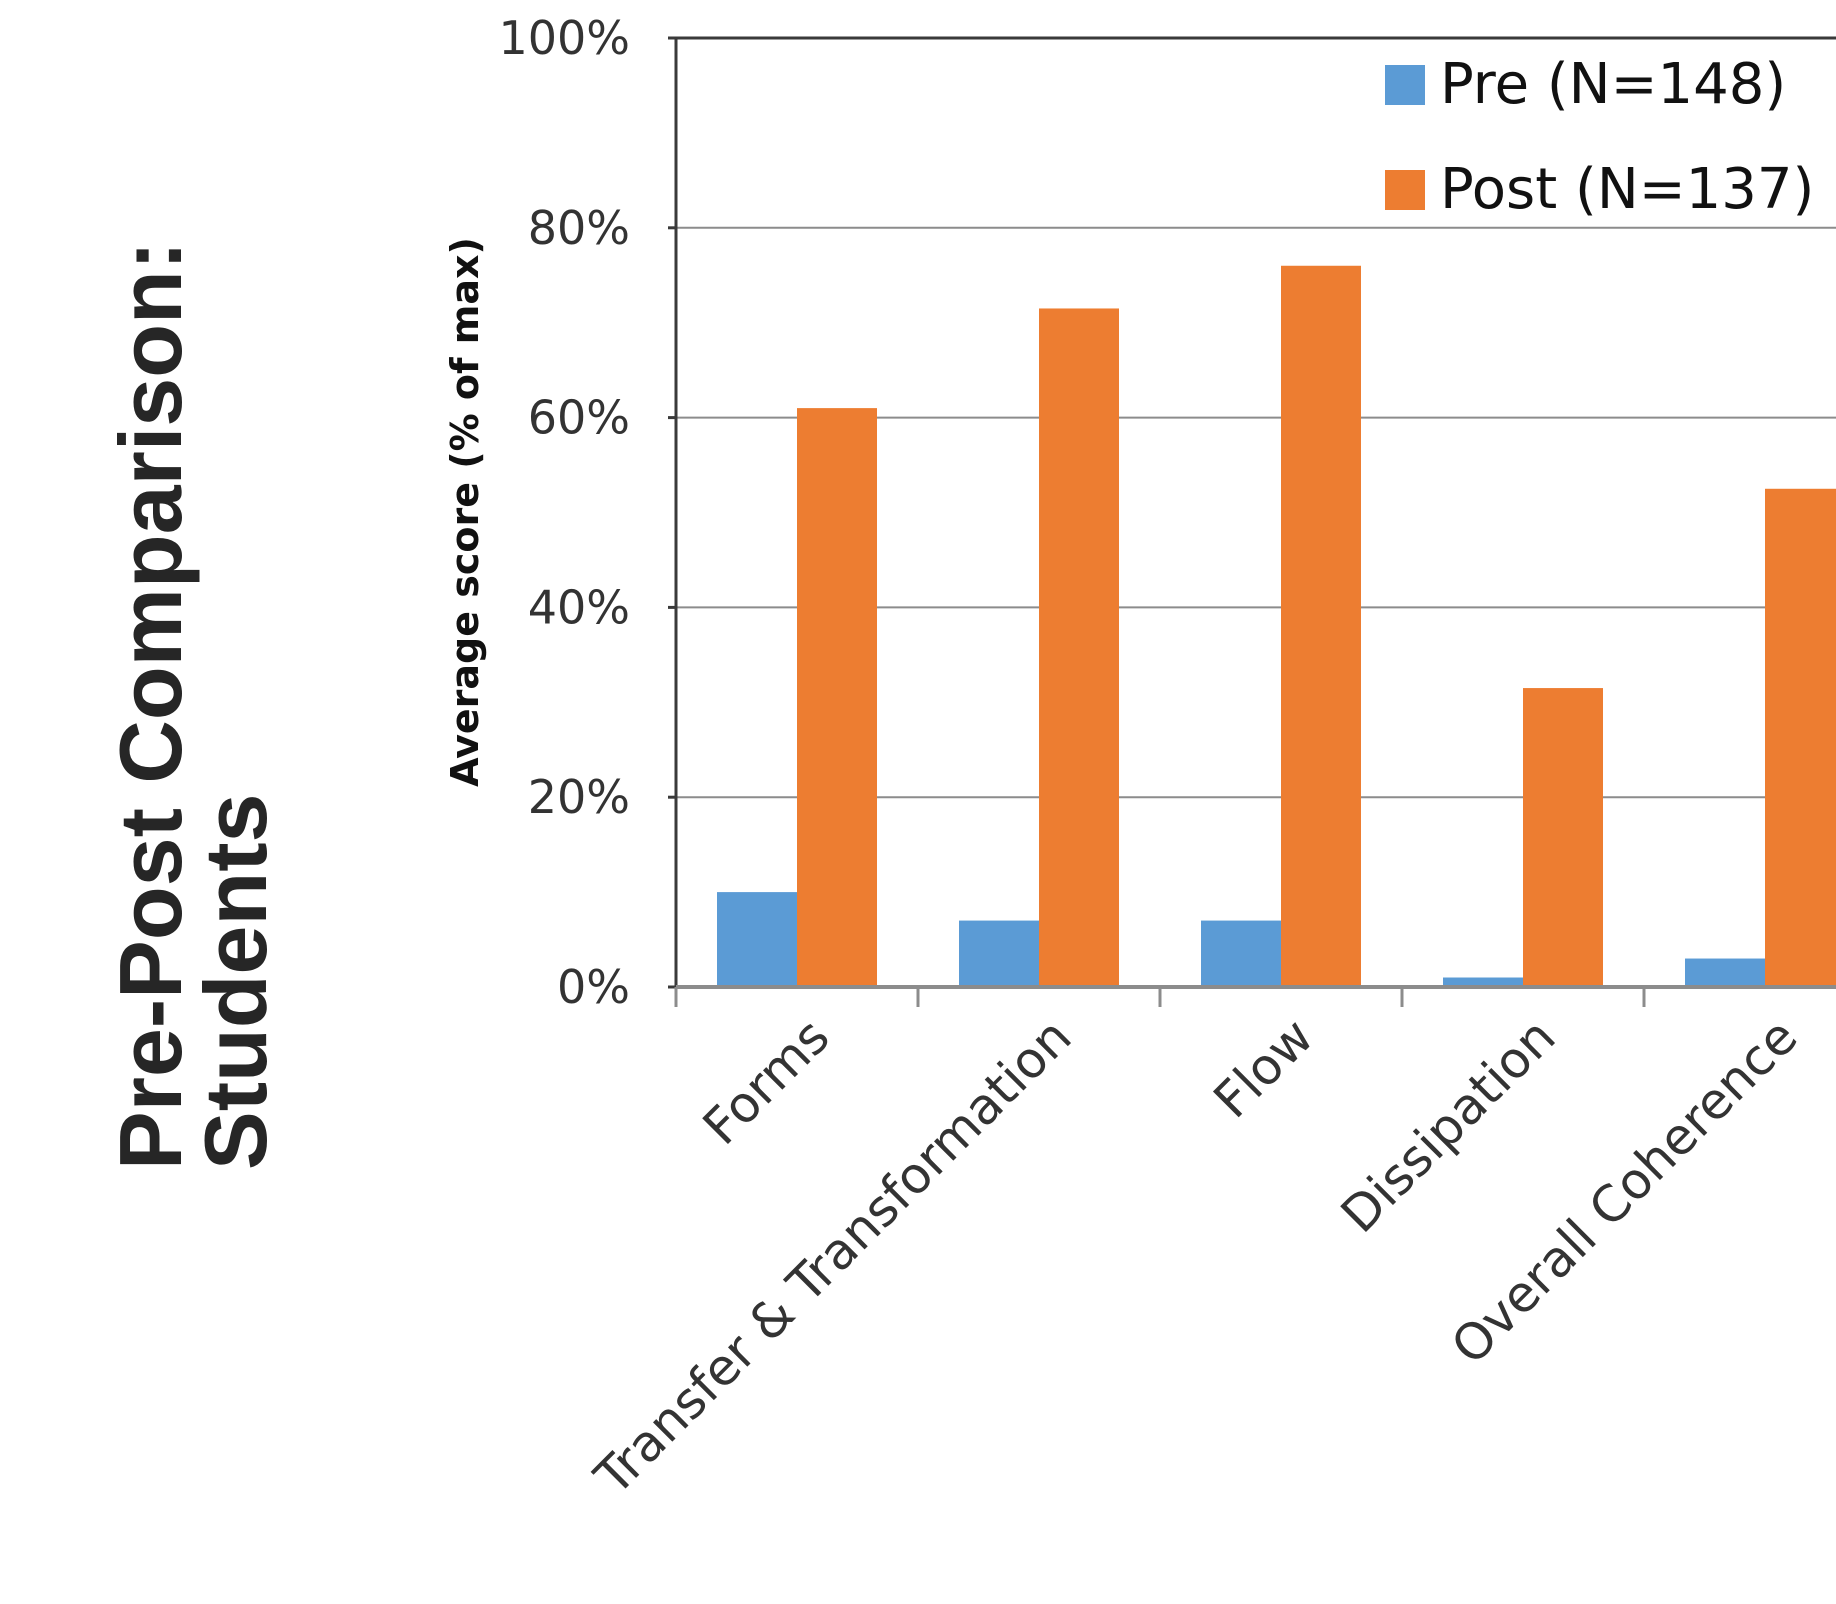  What do you see at coordinates (1627, 189) in the screenshot?
I see `legend-label: Post (N=137)` at bounding box center [1627, 189].